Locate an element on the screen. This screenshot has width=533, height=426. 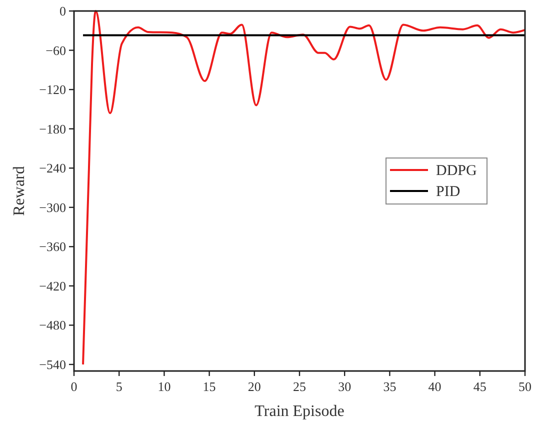
legend-label: PID is located at coordinates (448, 192).